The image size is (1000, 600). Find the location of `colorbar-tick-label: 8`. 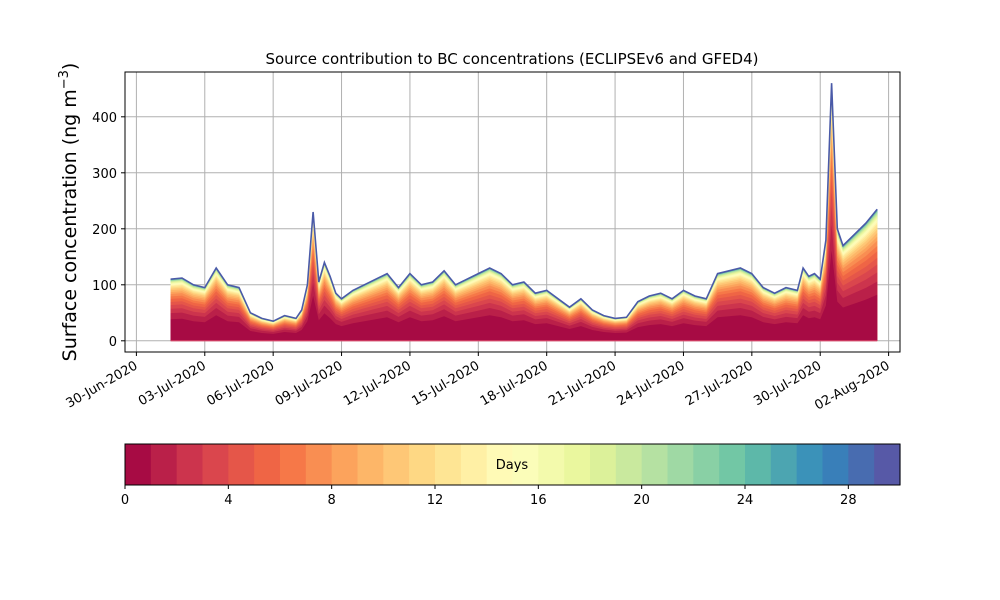

colorbar-tick-label: 8 is located at coordinates (332, 500).